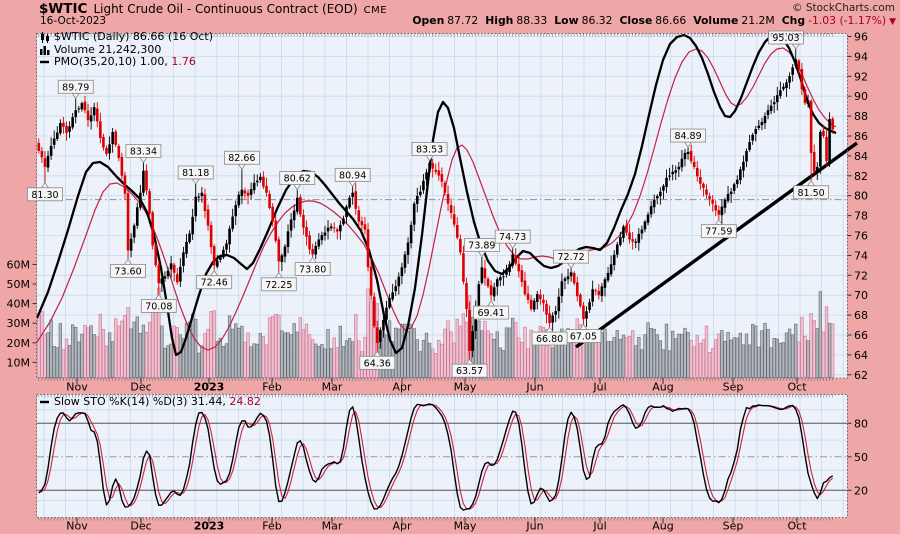  Describe the element at coordinates (45, 37) in the screenshot. I see `candlestick-icon` at that location.